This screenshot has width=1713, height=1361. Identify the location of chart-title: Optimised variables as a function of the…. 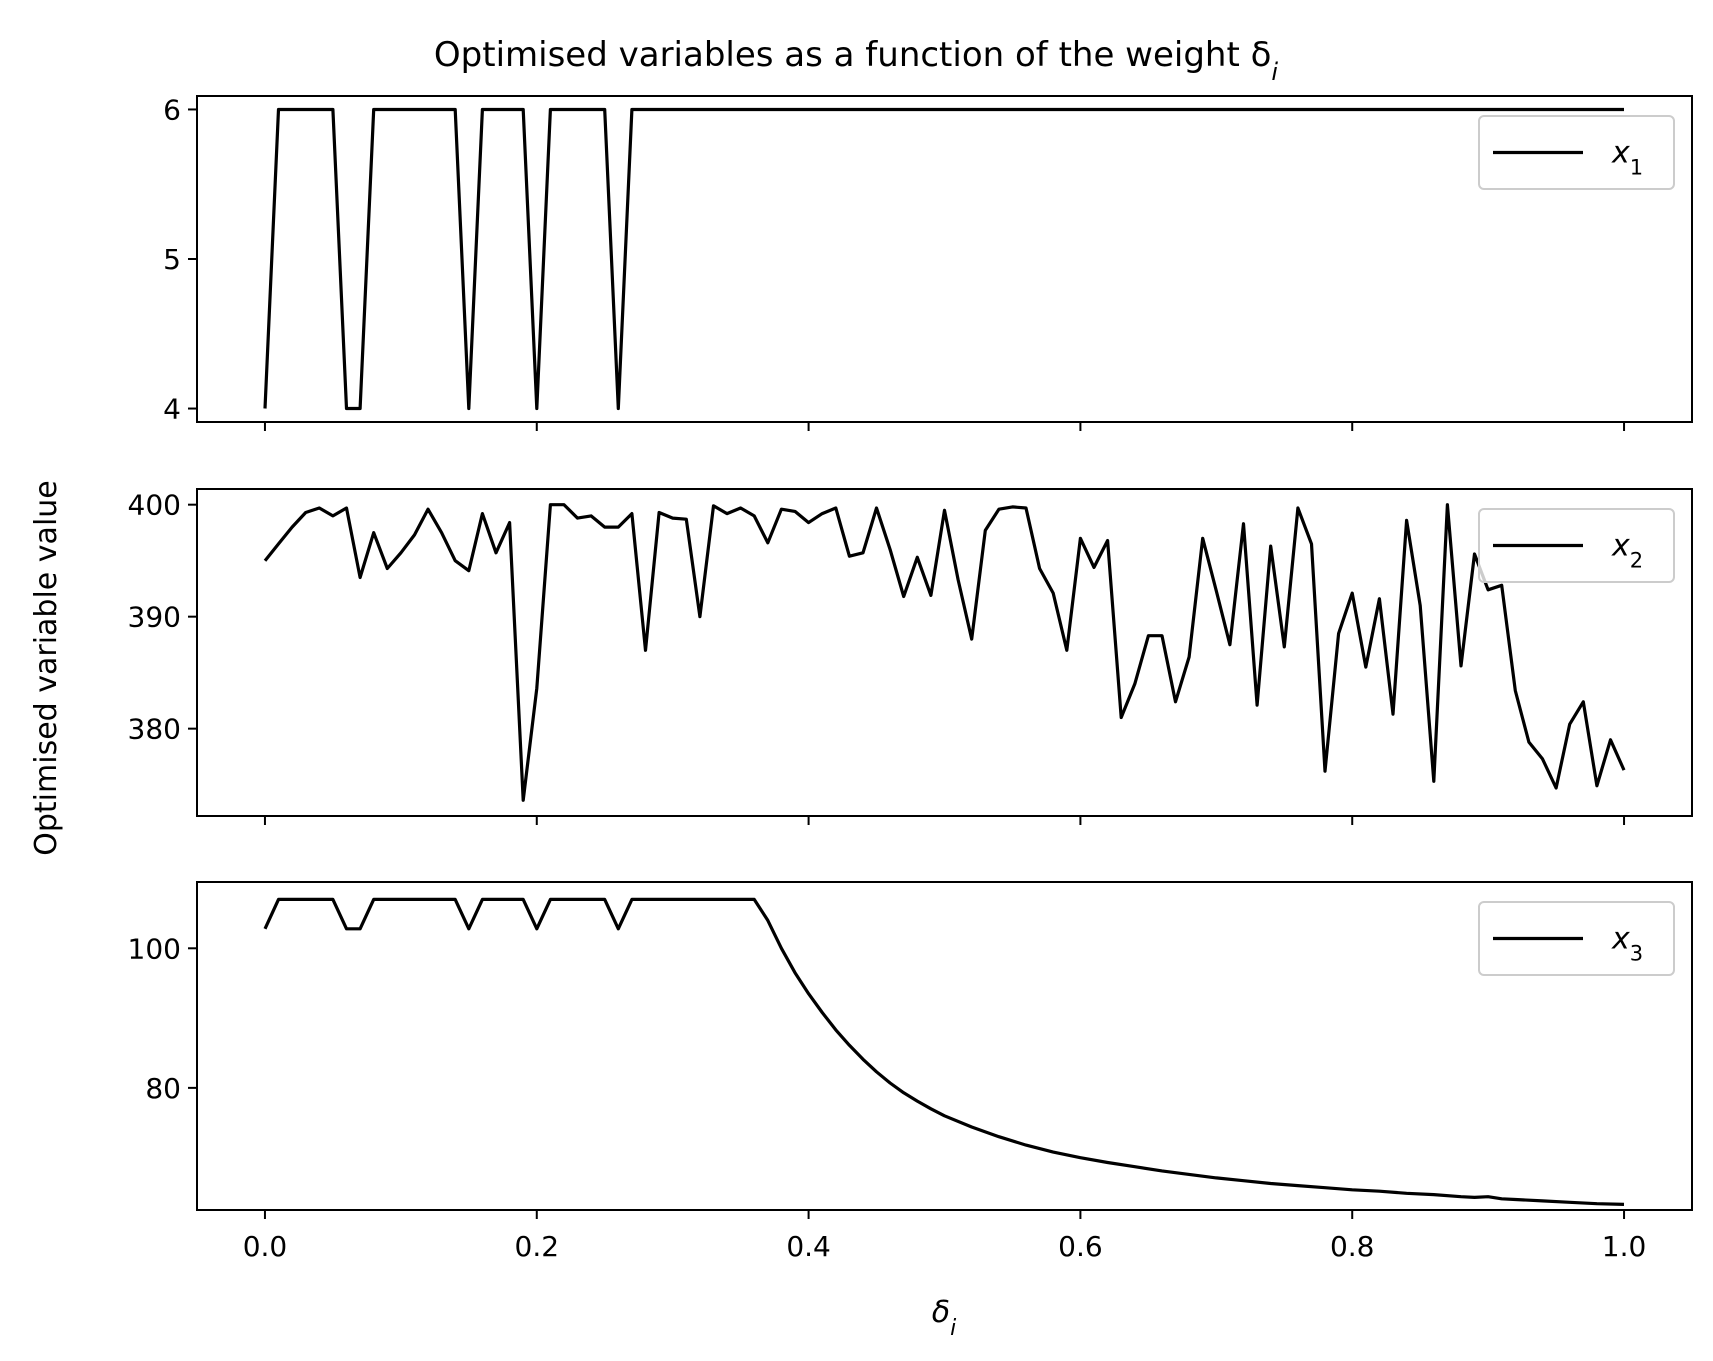
(856, 60).